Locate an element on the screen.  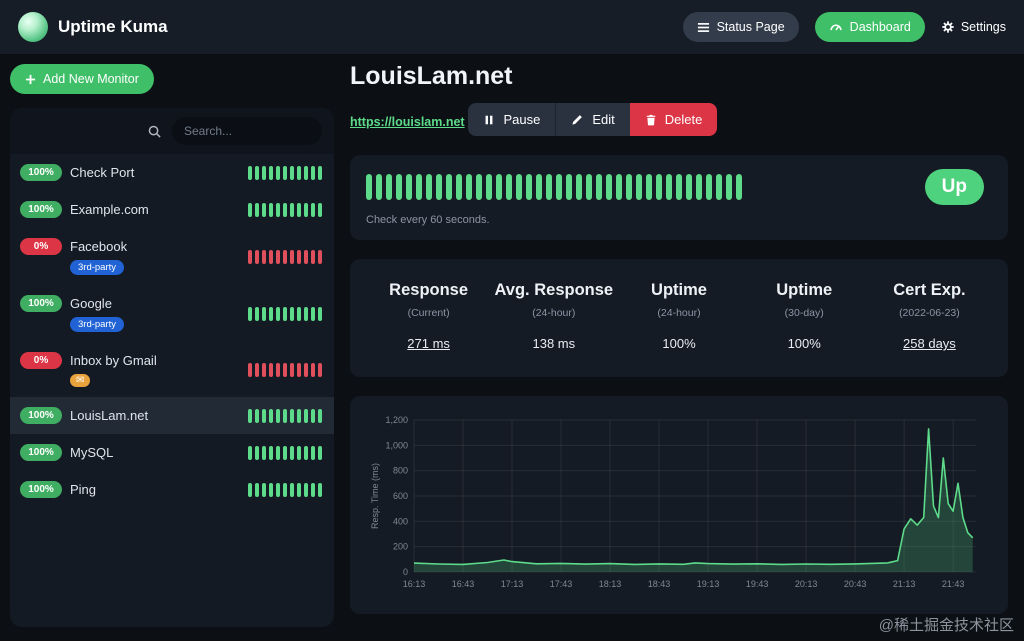
delete-button: Delete is located at coordinates (673, 119).